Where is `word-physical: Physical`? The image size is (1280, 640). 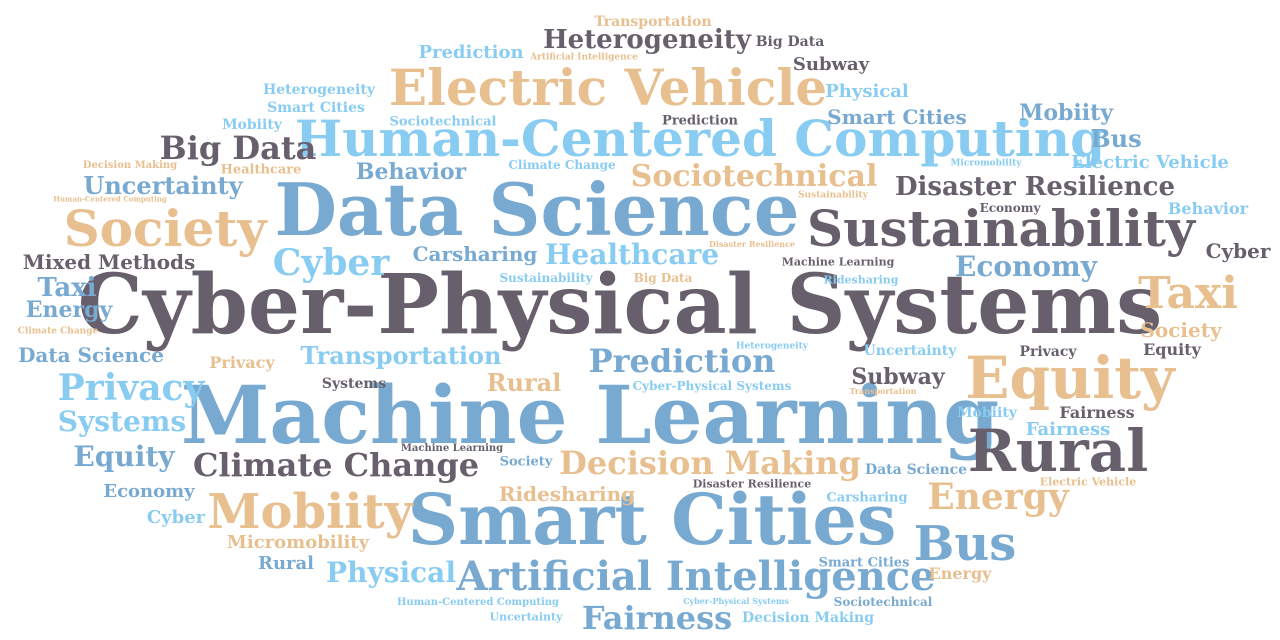 word-physical: Physical is located at coordinates (391, 572).